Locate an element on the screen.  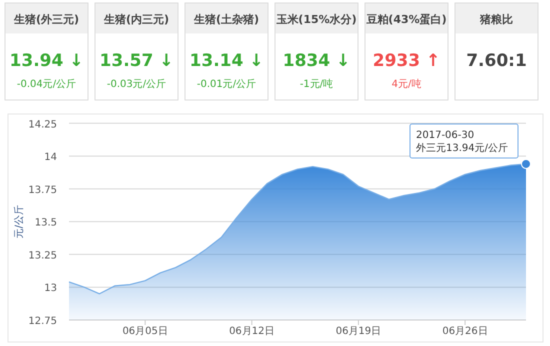
y-tick-label: 13.75 is located at coordinates (42, 190).